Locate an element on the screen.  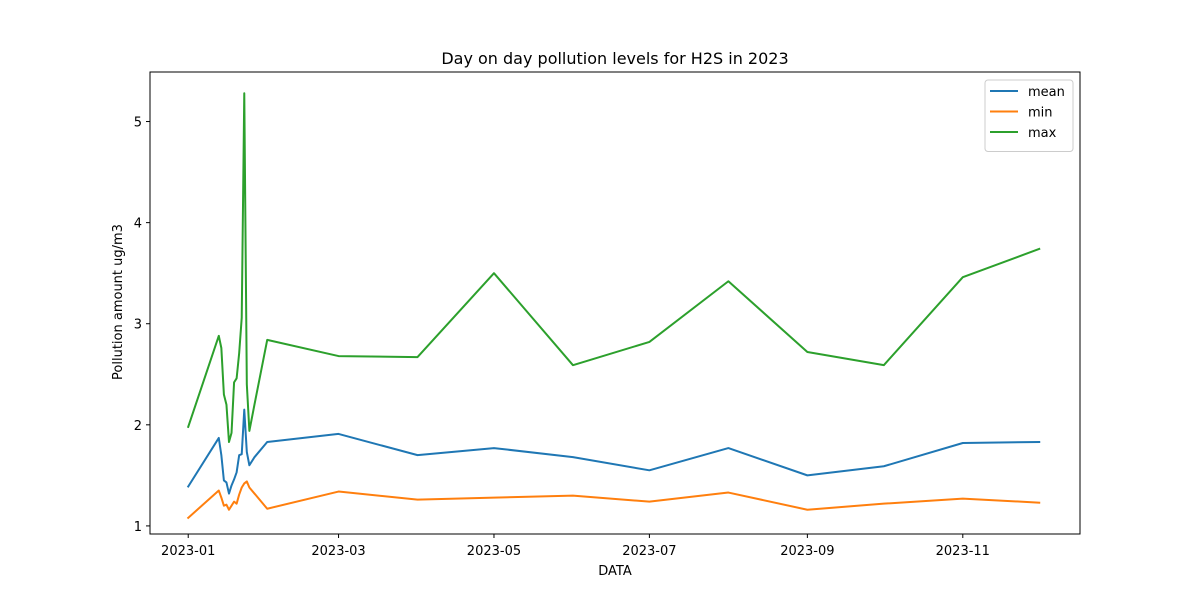
y-axis-title: Pollution amount ug/m3 is located at coordinates (118, 302).